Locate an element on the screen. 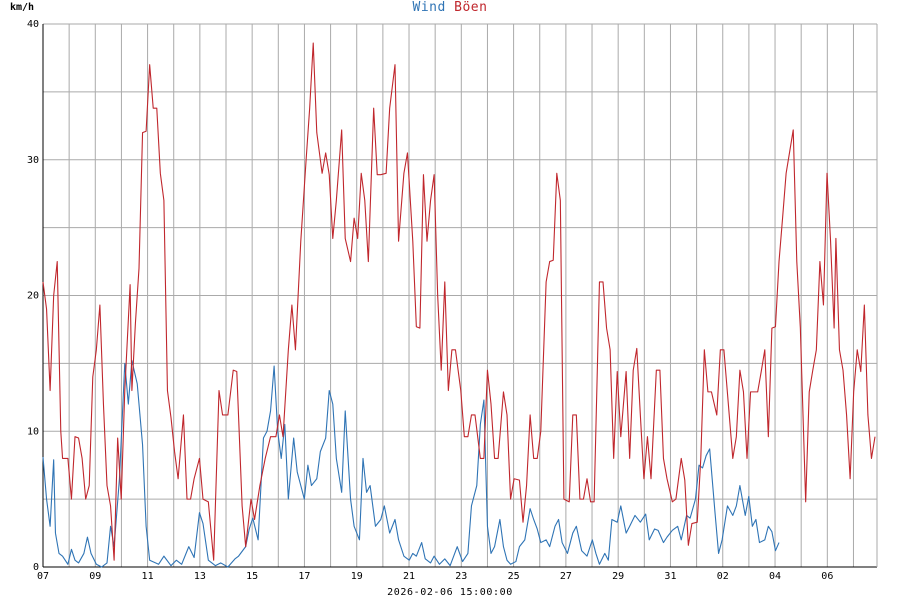  y-tick-label: 0 is located at coordinates (36, 567).